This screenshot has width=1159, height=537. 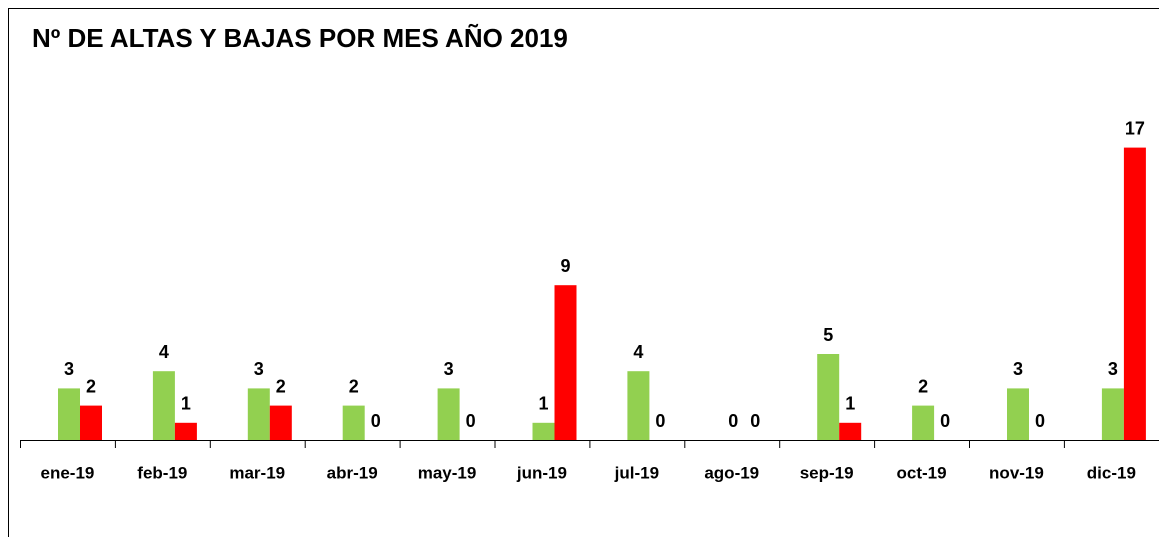 I want to click on chart-title: Nº DE ALTAS Y BAJAS POR MES AÑO 2019, so click(x=300, y=38).